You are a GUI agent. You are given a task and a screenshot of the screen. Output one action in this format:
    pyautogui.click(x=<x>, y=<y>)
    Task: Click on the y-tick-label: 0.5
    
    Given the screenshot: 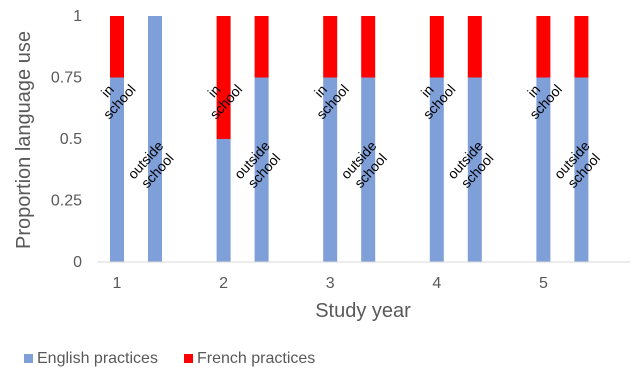 What is the action you would take?
    pyautogui.click(x=71, y=139)
    